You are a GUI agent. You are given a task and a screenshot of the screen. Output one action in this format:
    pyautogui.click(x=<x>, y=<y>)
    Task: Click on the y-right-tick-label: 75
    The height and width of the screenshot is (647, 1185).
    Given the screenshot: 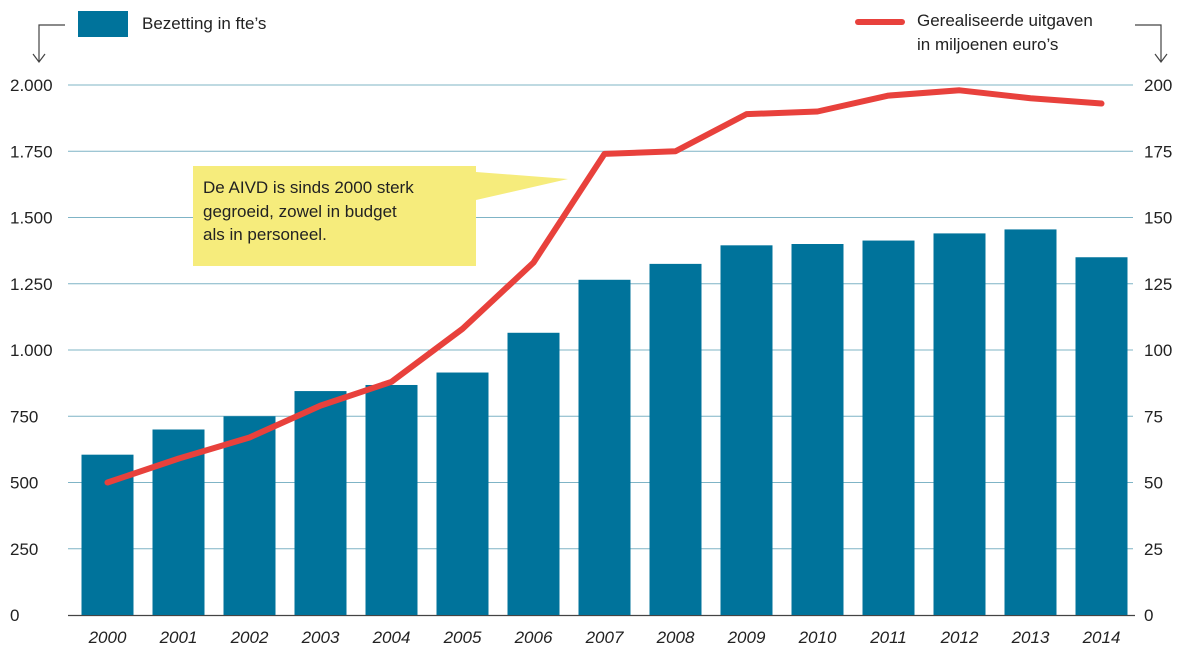 What is the action you would take?
    pyautogui.click(x=1153, y=416)
    